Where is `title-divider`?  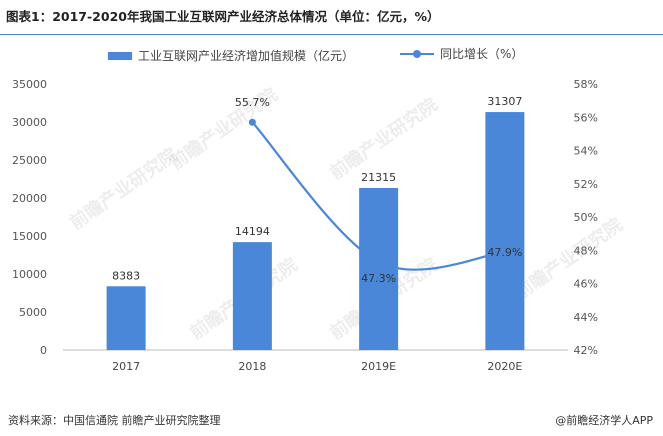
title-divider is located at coordinates (331, 34).